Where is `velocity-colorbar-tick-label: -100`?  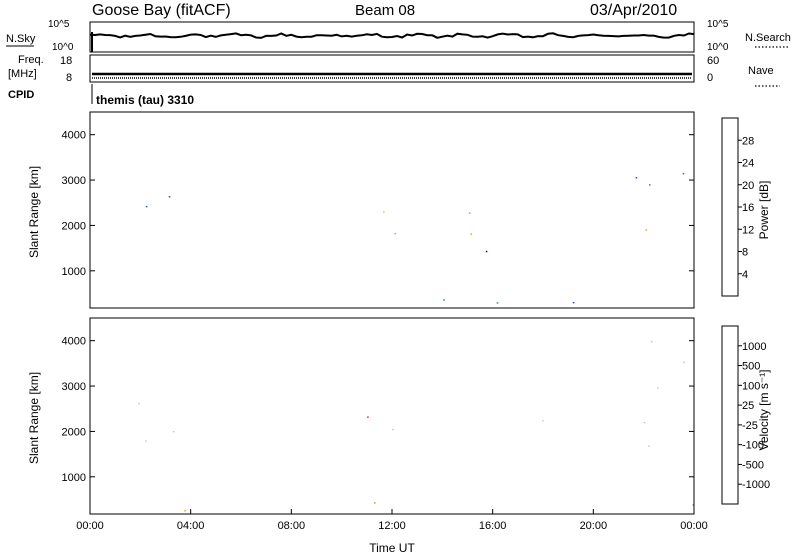
velocity-colorbar-tick-label: -100 is located at coordinates (753, 446).